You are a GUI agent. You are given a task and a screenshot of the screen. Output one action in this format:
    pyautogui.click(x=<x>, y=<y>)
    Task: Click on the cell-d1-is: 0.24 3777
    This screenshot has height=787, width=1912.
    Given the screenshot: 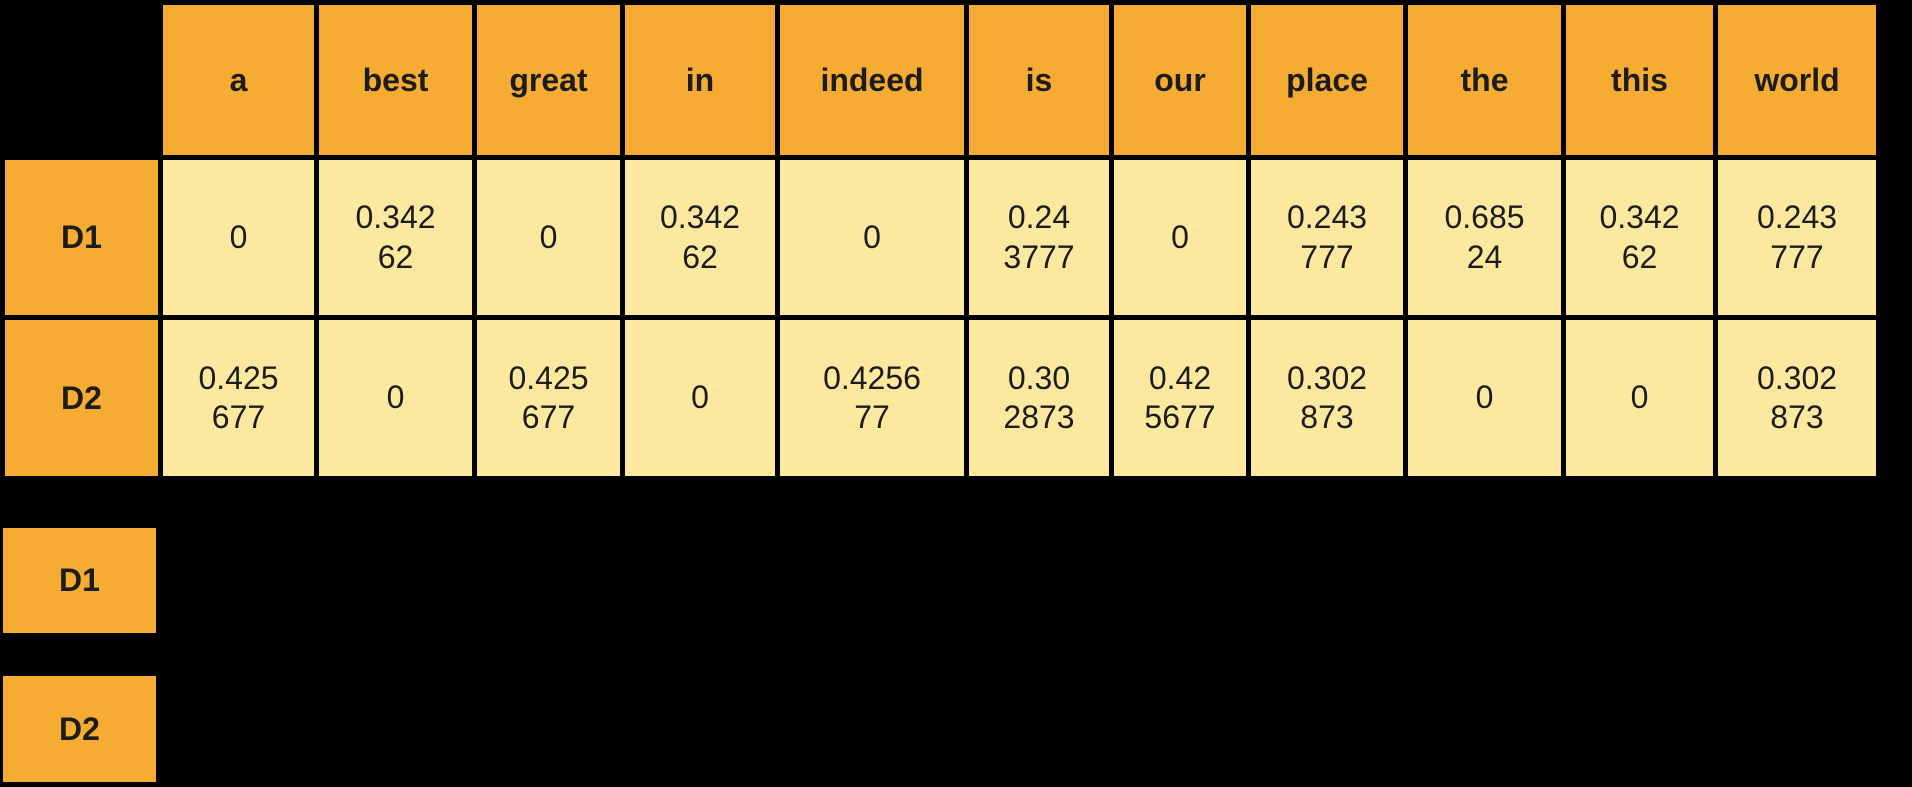 What is the action you would take?
    pyautogui.click(x=1039, y=237)
    